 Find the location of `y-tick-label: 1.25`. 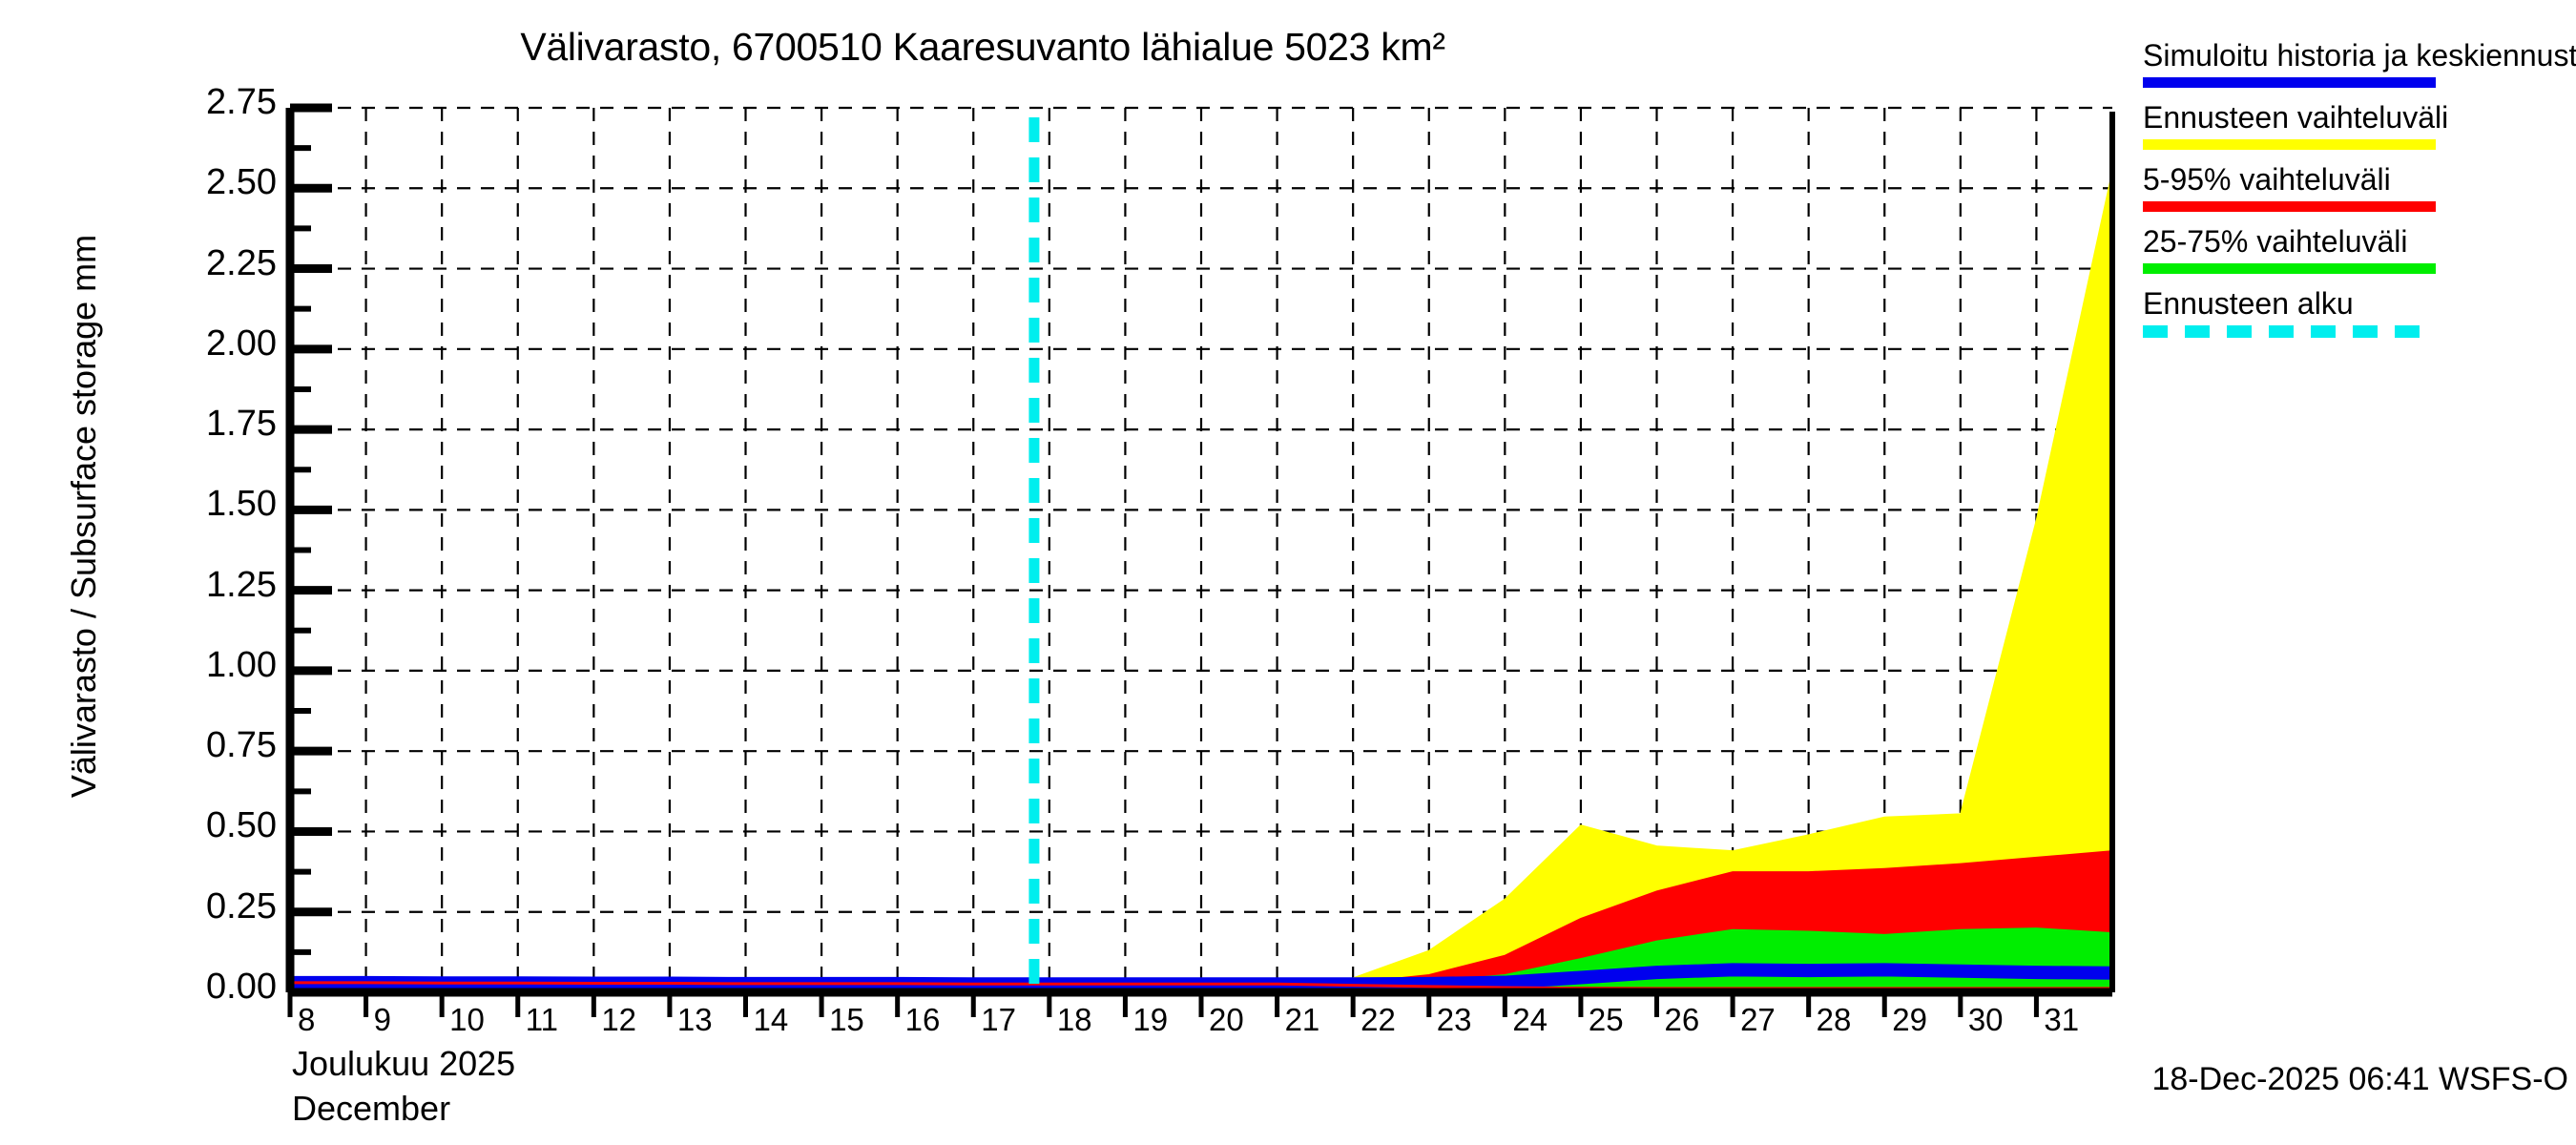

y-tick-label: 1.25 is located at coordinates (241, 585).